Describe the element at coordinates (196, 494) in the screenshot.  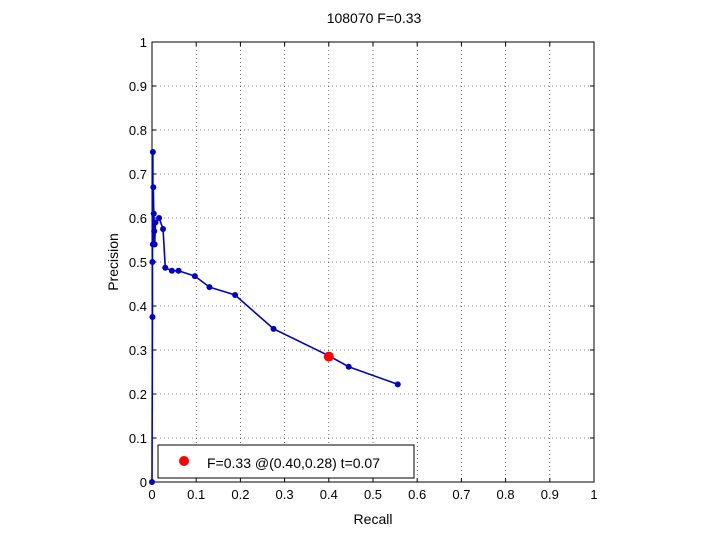
I see `x-tick-label: 0.1` at that location.